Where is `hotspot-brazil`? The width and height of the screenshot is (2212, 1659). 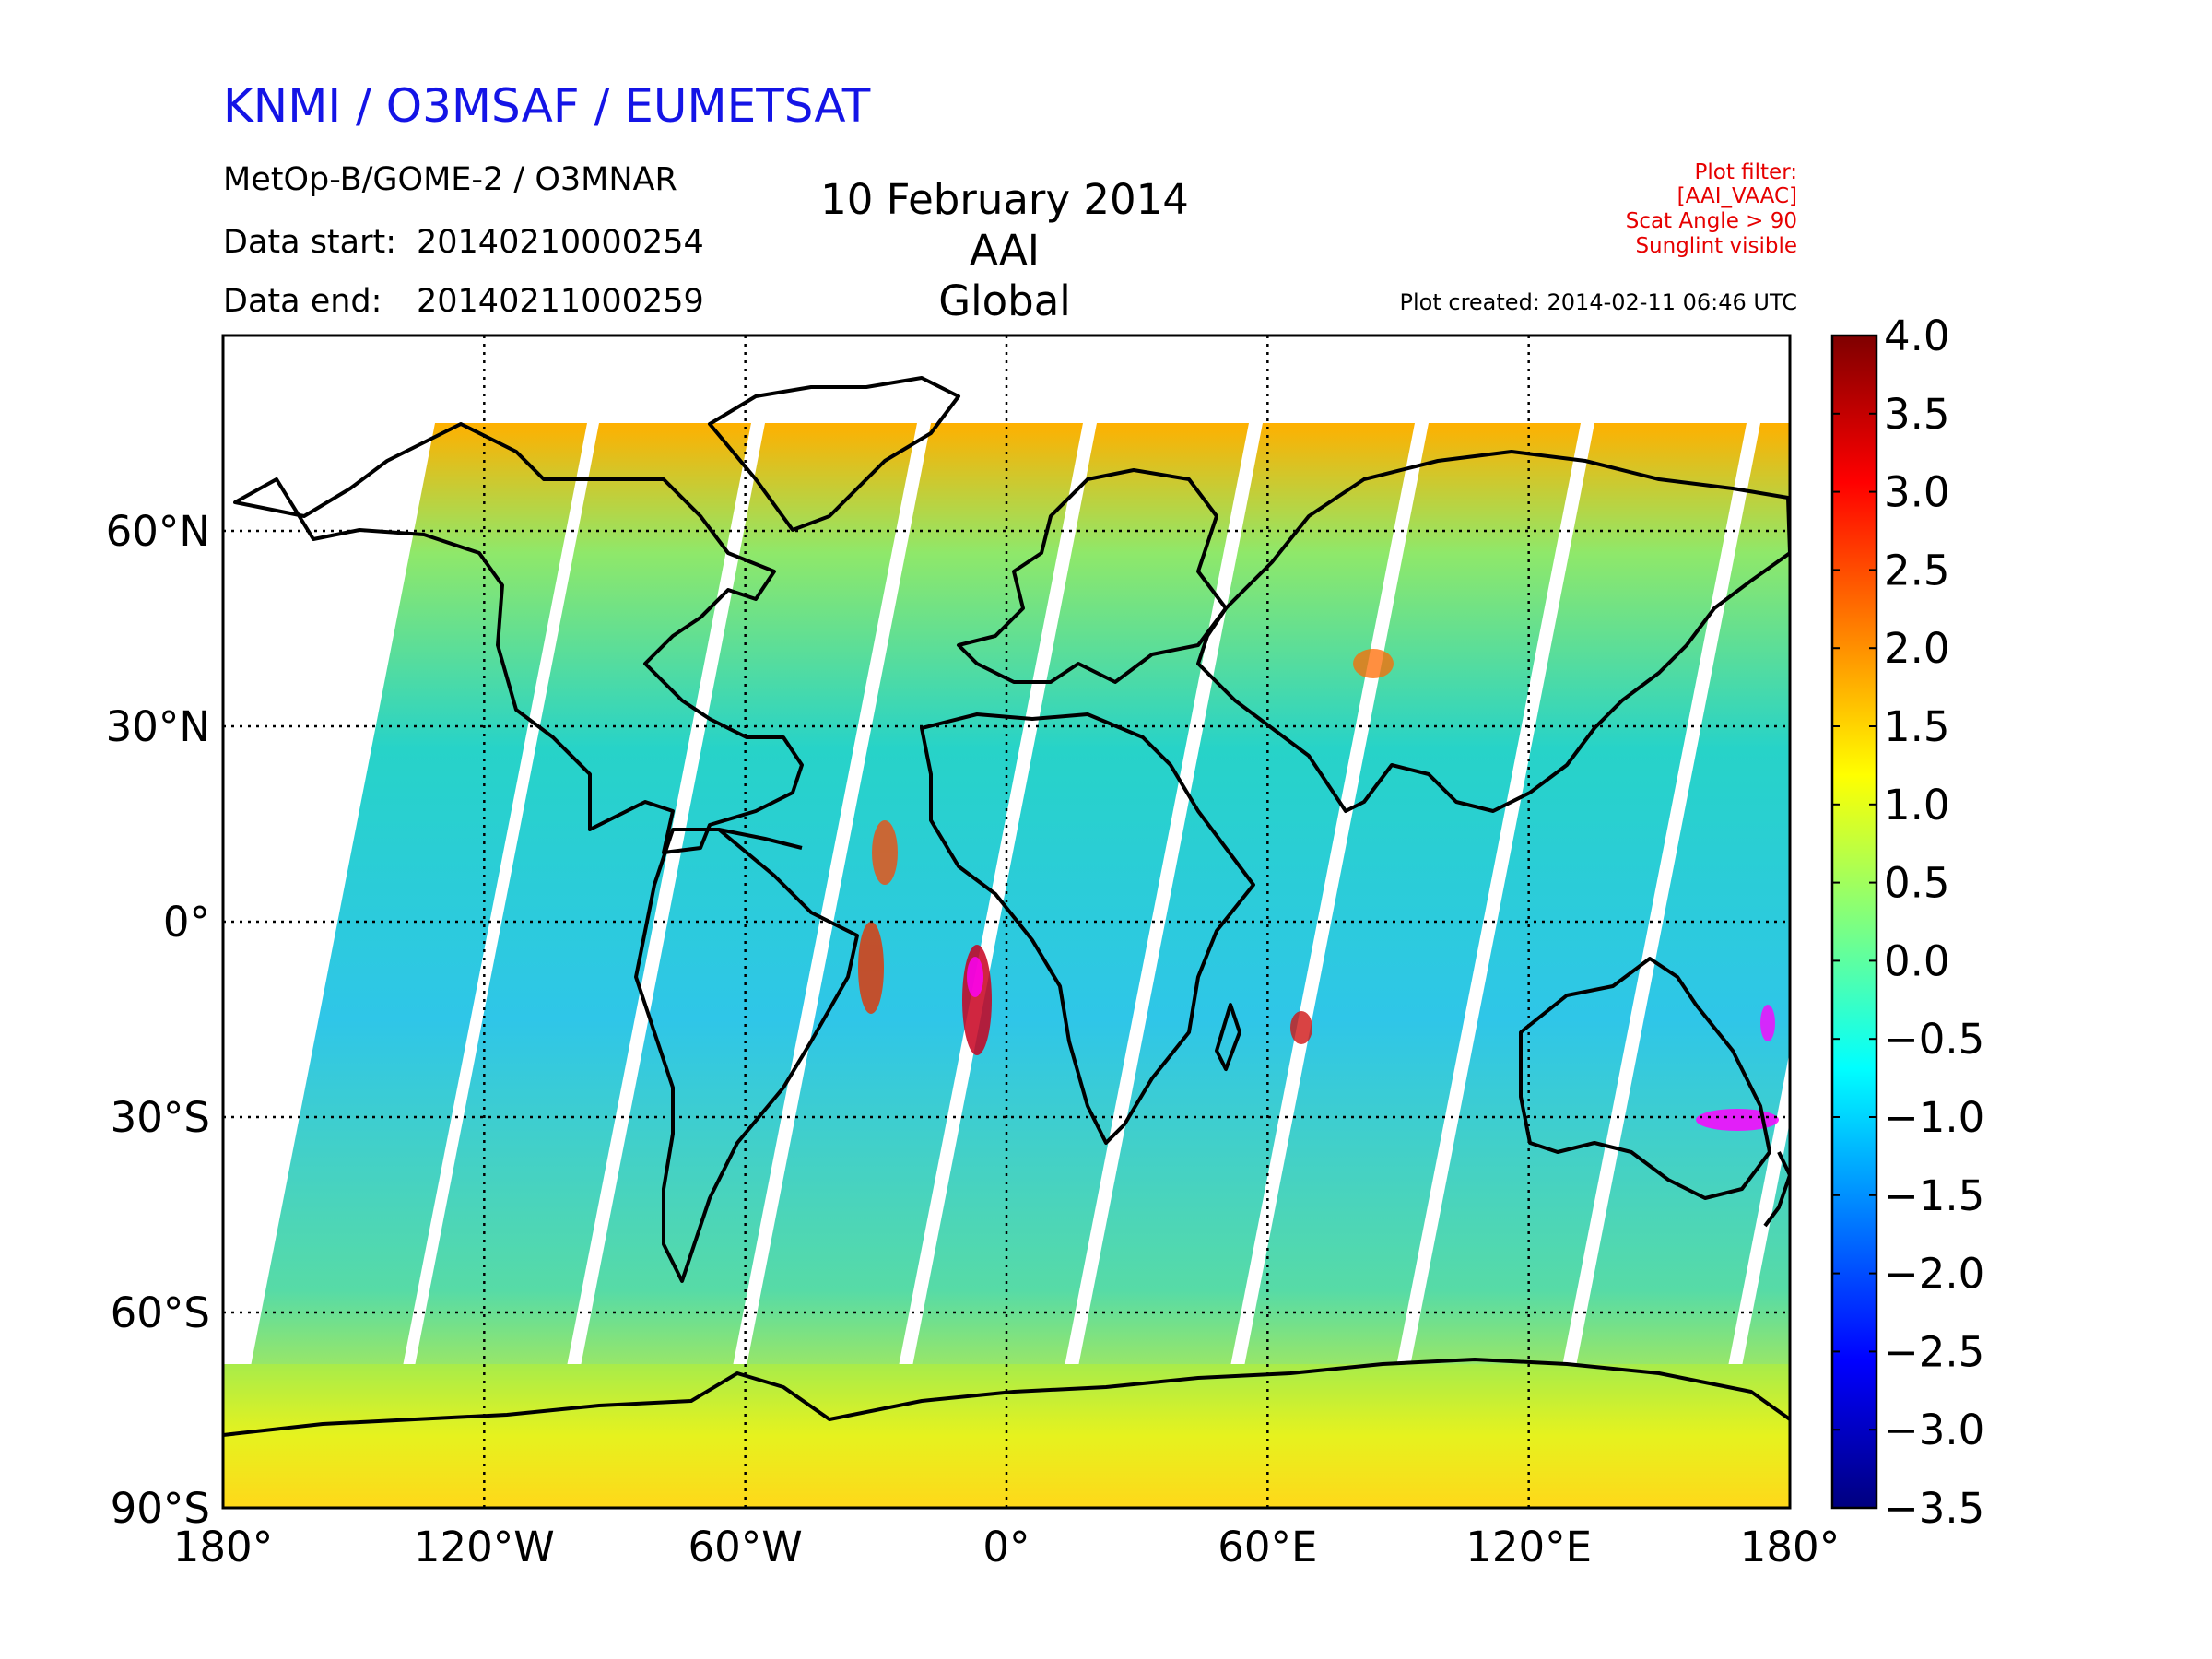 hotspot-brazil is located at coordinates (871, 968).